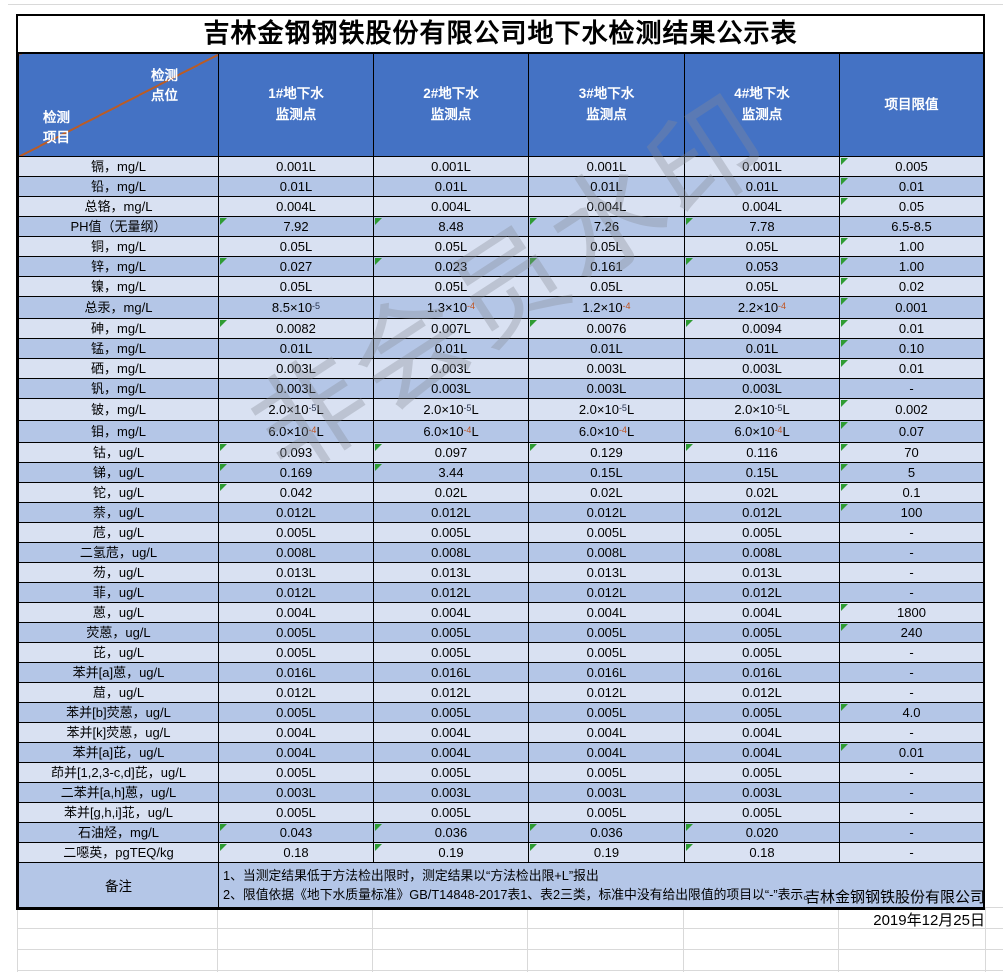  Describe the element at coordinates (501, 572) in the screenshot. I see `table-row: 芴，ug/L 0.013L 0.013L 0.013L 0.013L -` at that location.